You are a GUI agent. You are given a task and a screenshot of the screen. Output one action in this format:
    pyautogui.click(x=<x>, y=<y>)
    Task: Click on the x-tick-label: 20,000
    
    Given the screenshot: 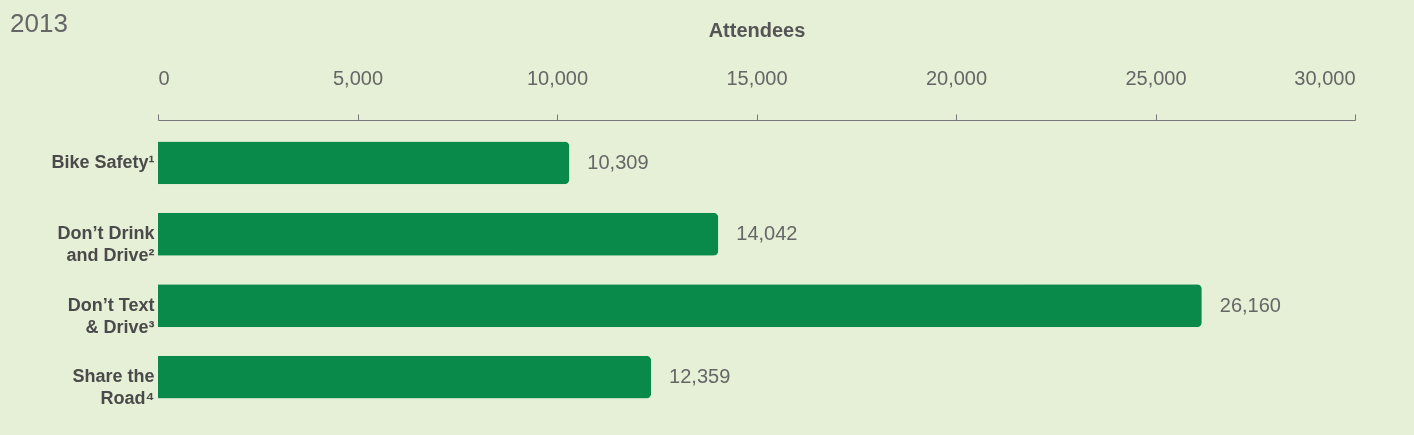 What is the action you would take?
    pyautogui.click(x=956, y=77)
    